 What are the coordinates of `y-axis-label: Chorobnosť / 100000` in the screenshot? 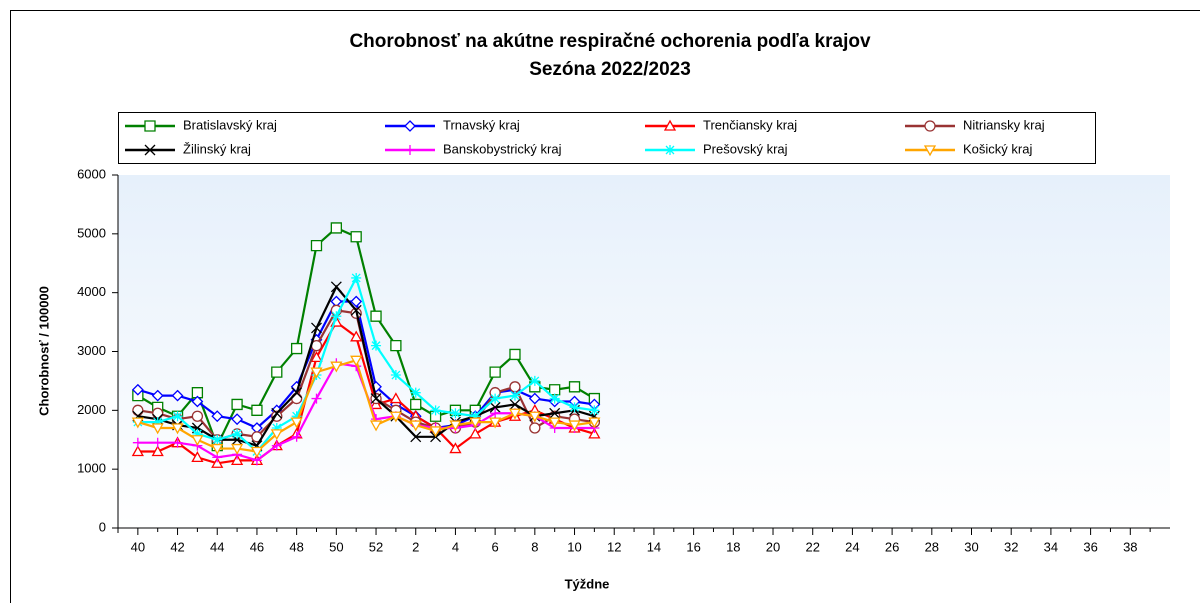 It's located at (43, 351).